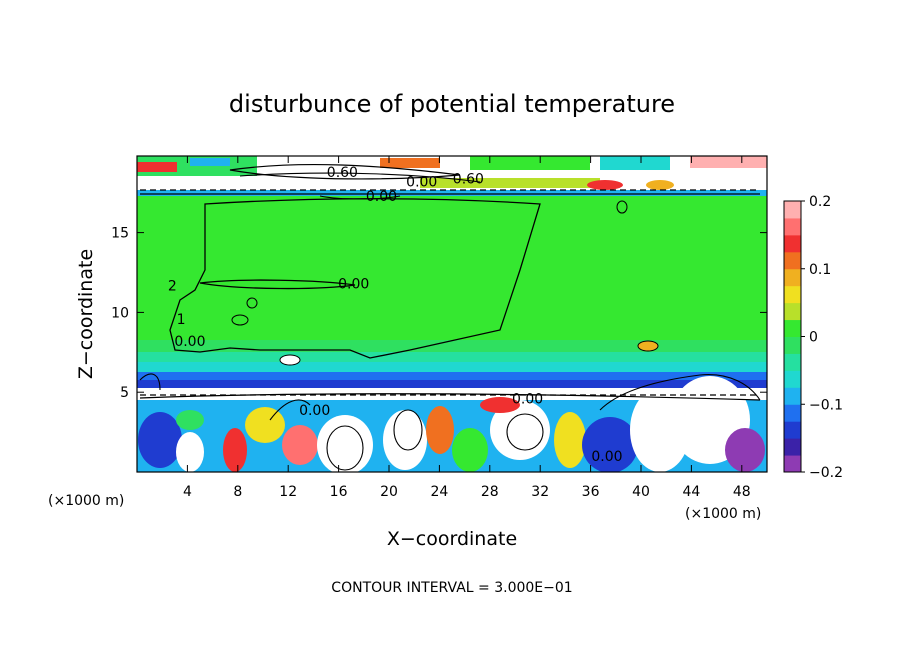  I want to click on x-axis-label: X−coordinate, so click(452, 539).